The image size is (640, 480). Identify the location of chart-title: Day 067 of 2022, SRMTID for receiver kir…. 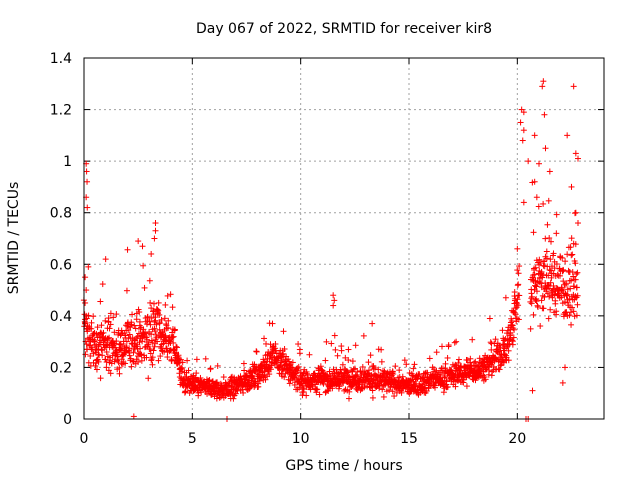
(344, 29).